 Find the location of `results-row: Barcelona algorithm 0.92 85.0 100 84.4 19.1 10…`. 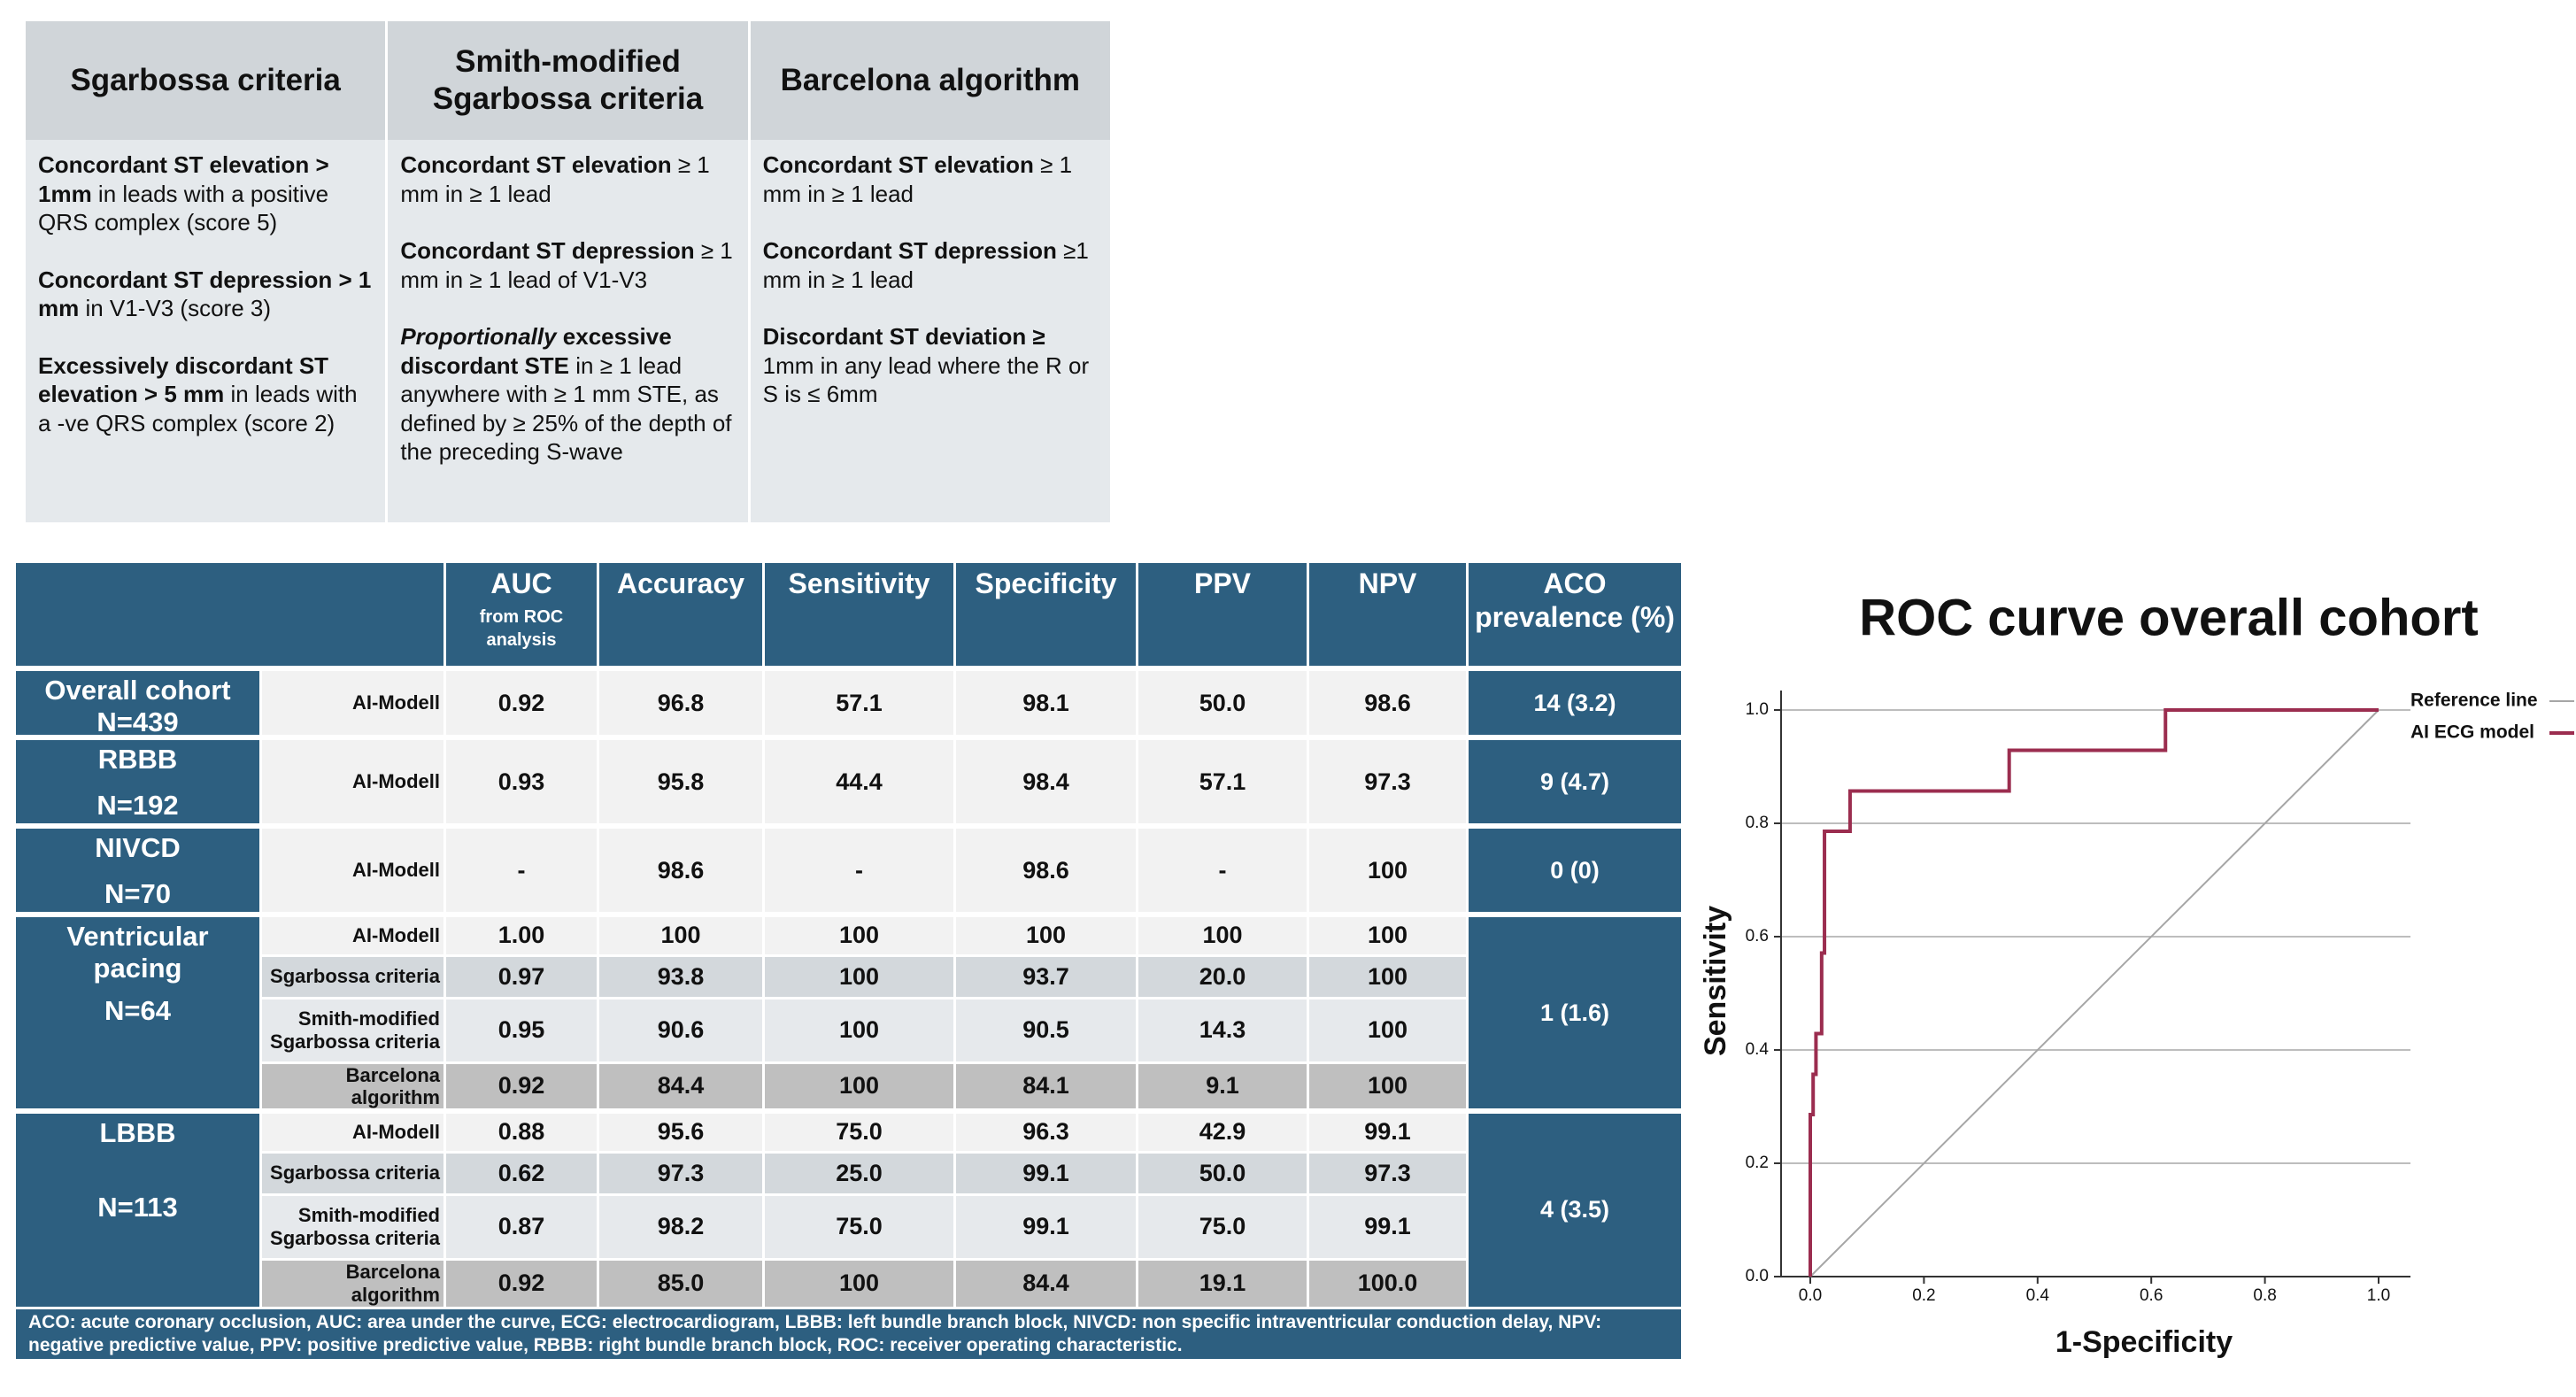

results-row: Barcelona algorithm 0.92 85.0 100 84.4 19.1 10… is located at coordinates (849, 1283).